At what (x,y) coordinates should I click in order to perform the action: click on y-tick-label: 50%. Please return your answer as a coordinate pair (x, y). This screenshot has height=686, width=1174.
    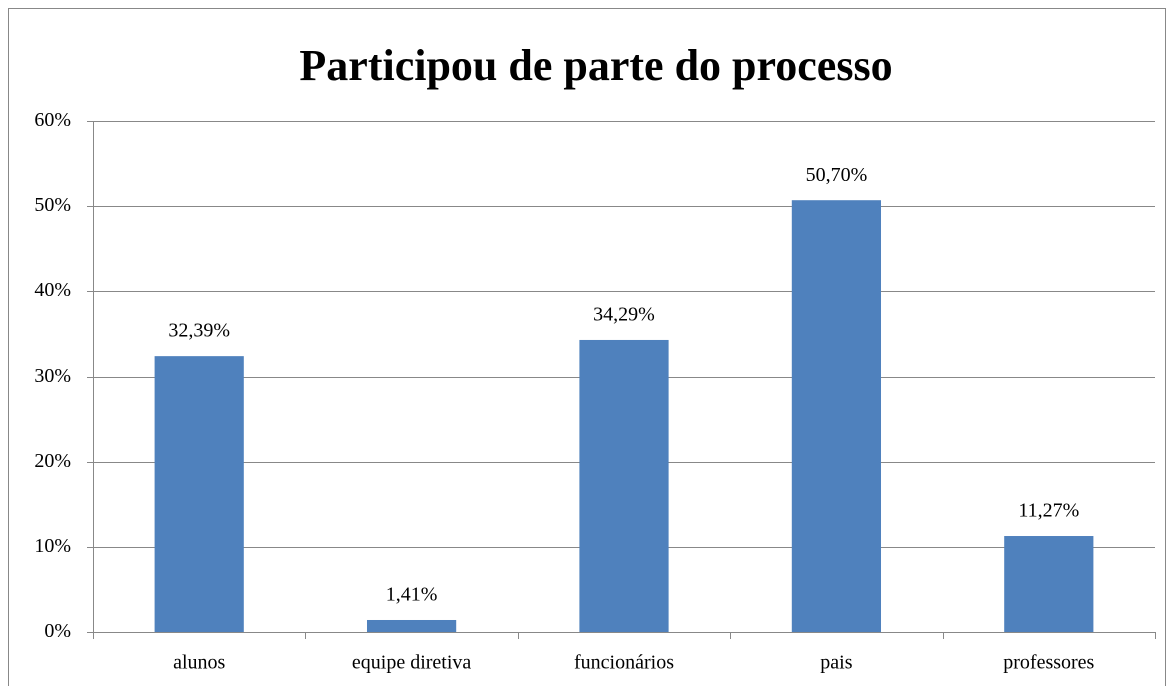
    Looking at the image, I should click on (52, 205).